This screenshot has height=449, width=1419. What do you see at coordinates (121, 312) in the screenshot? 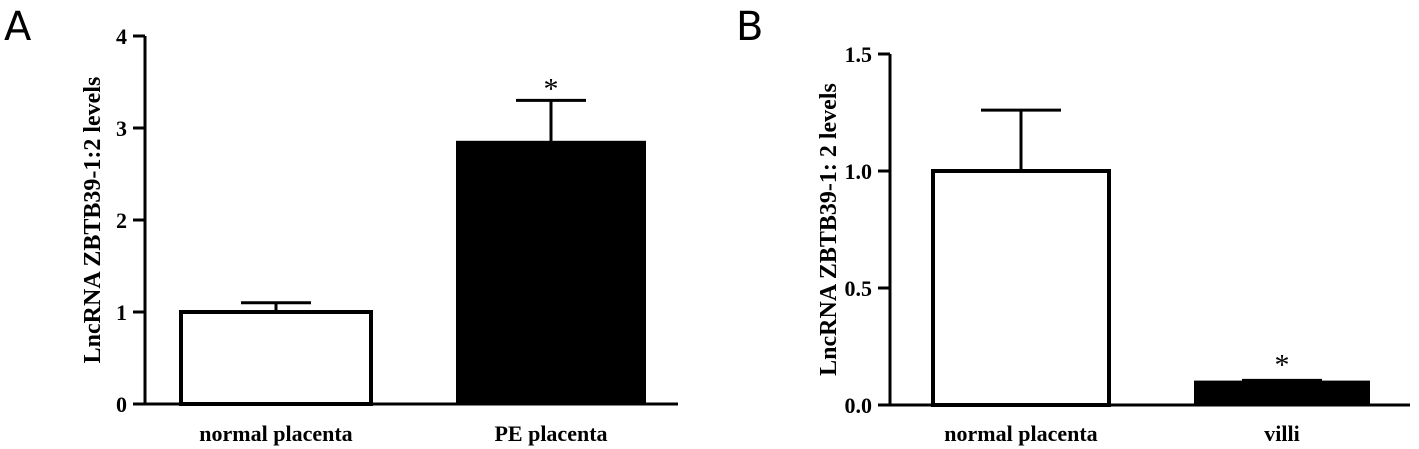
I see `y-tick-label: 1` at bounding box center [121, 312].